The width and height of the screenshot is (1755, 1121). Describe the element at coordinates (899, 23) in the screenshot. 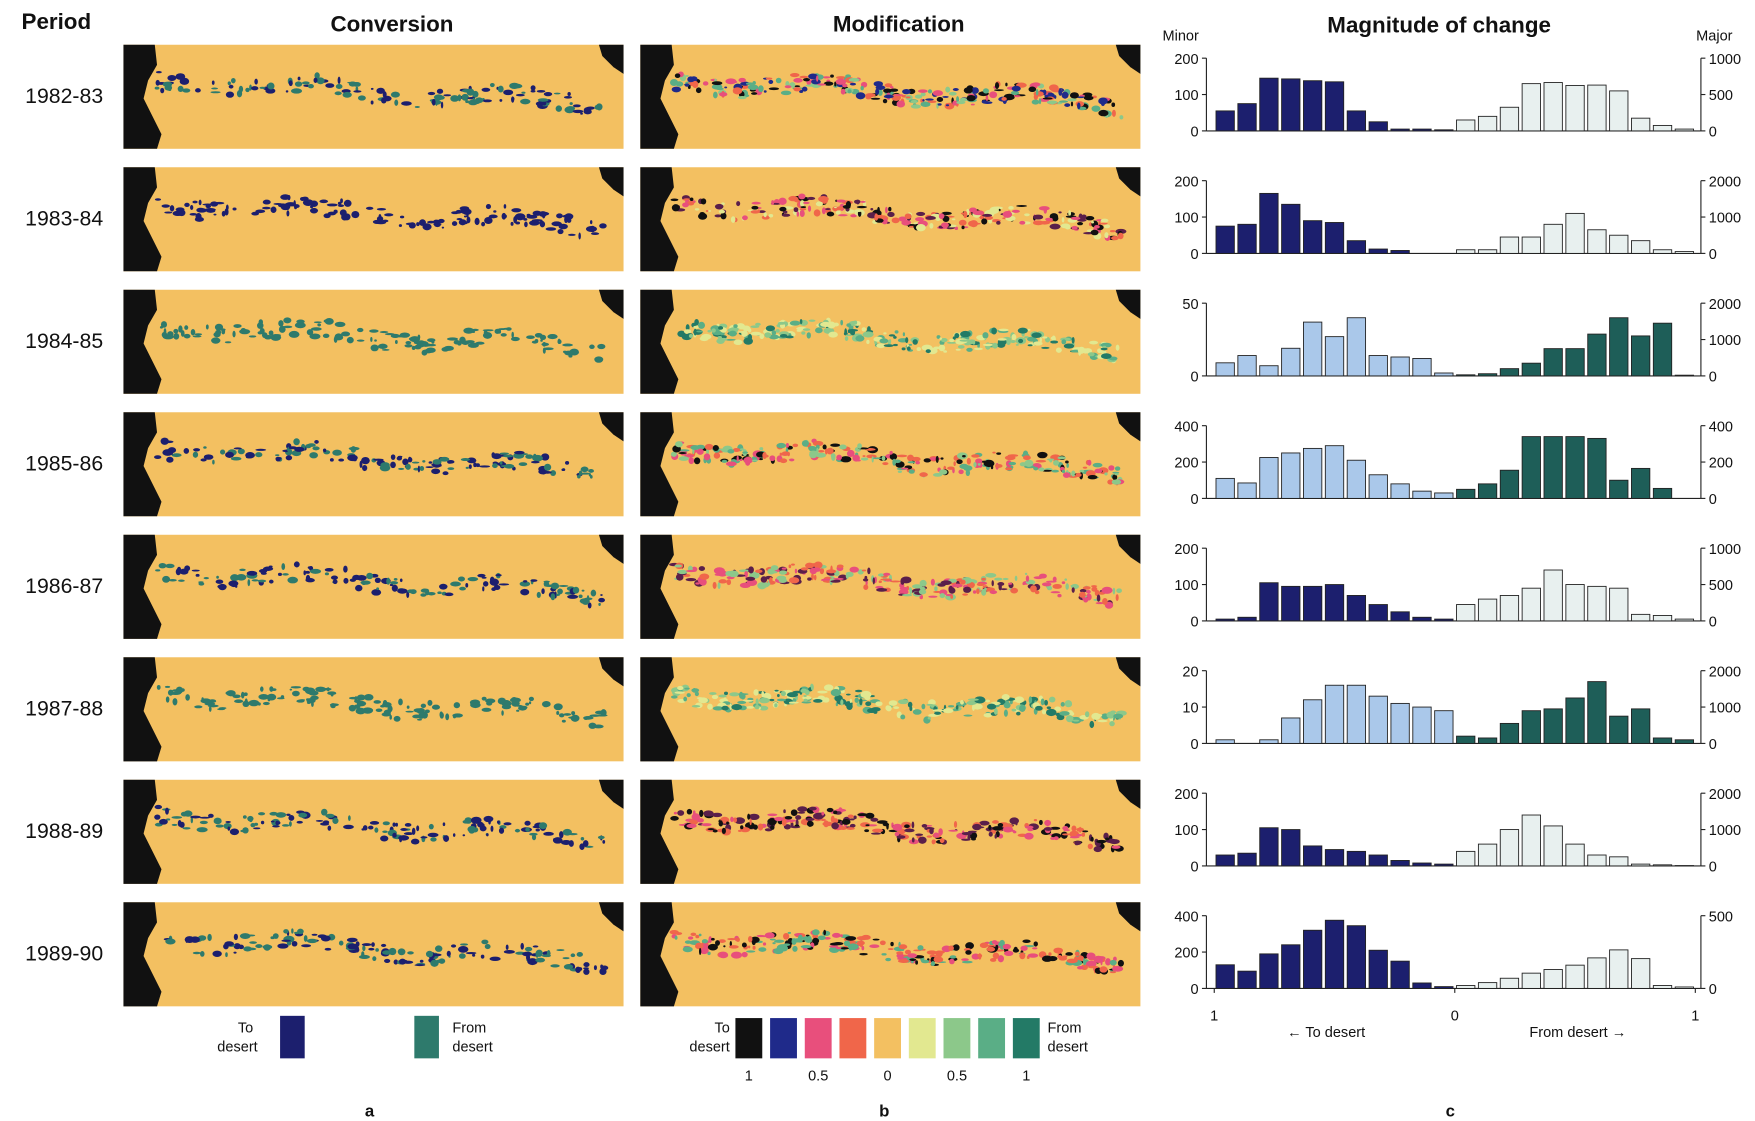

I see `column-title: Modification` at that location.